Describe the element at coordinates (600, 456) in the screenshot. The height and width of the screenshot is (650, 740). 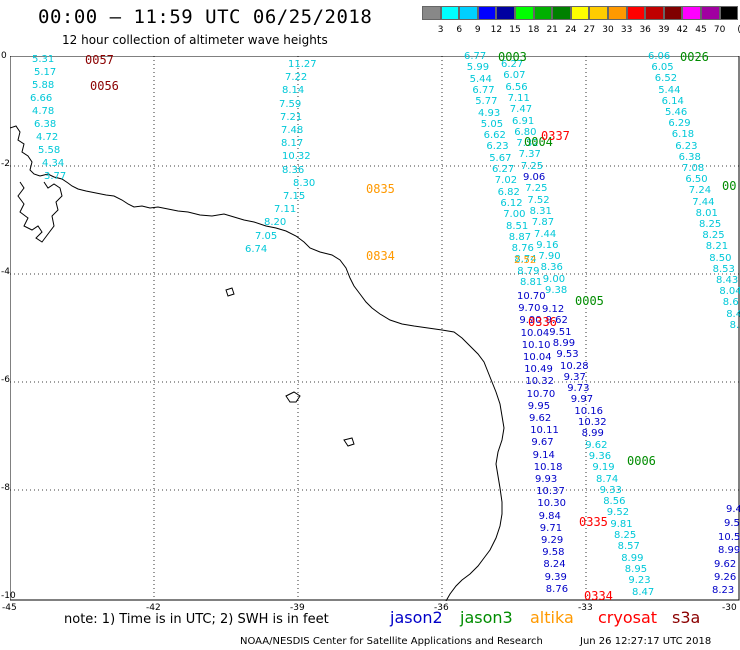
I see `wave-height-label: 9.36` at that location.